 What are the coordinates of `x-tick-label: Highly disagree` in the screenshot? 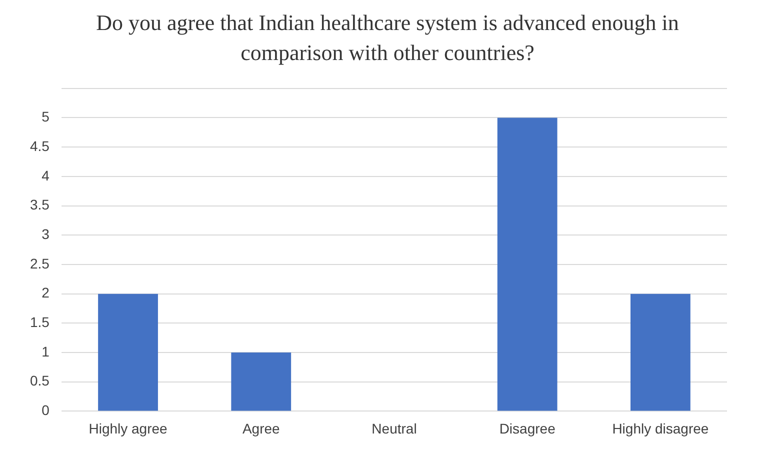 It's located at (660, 428).